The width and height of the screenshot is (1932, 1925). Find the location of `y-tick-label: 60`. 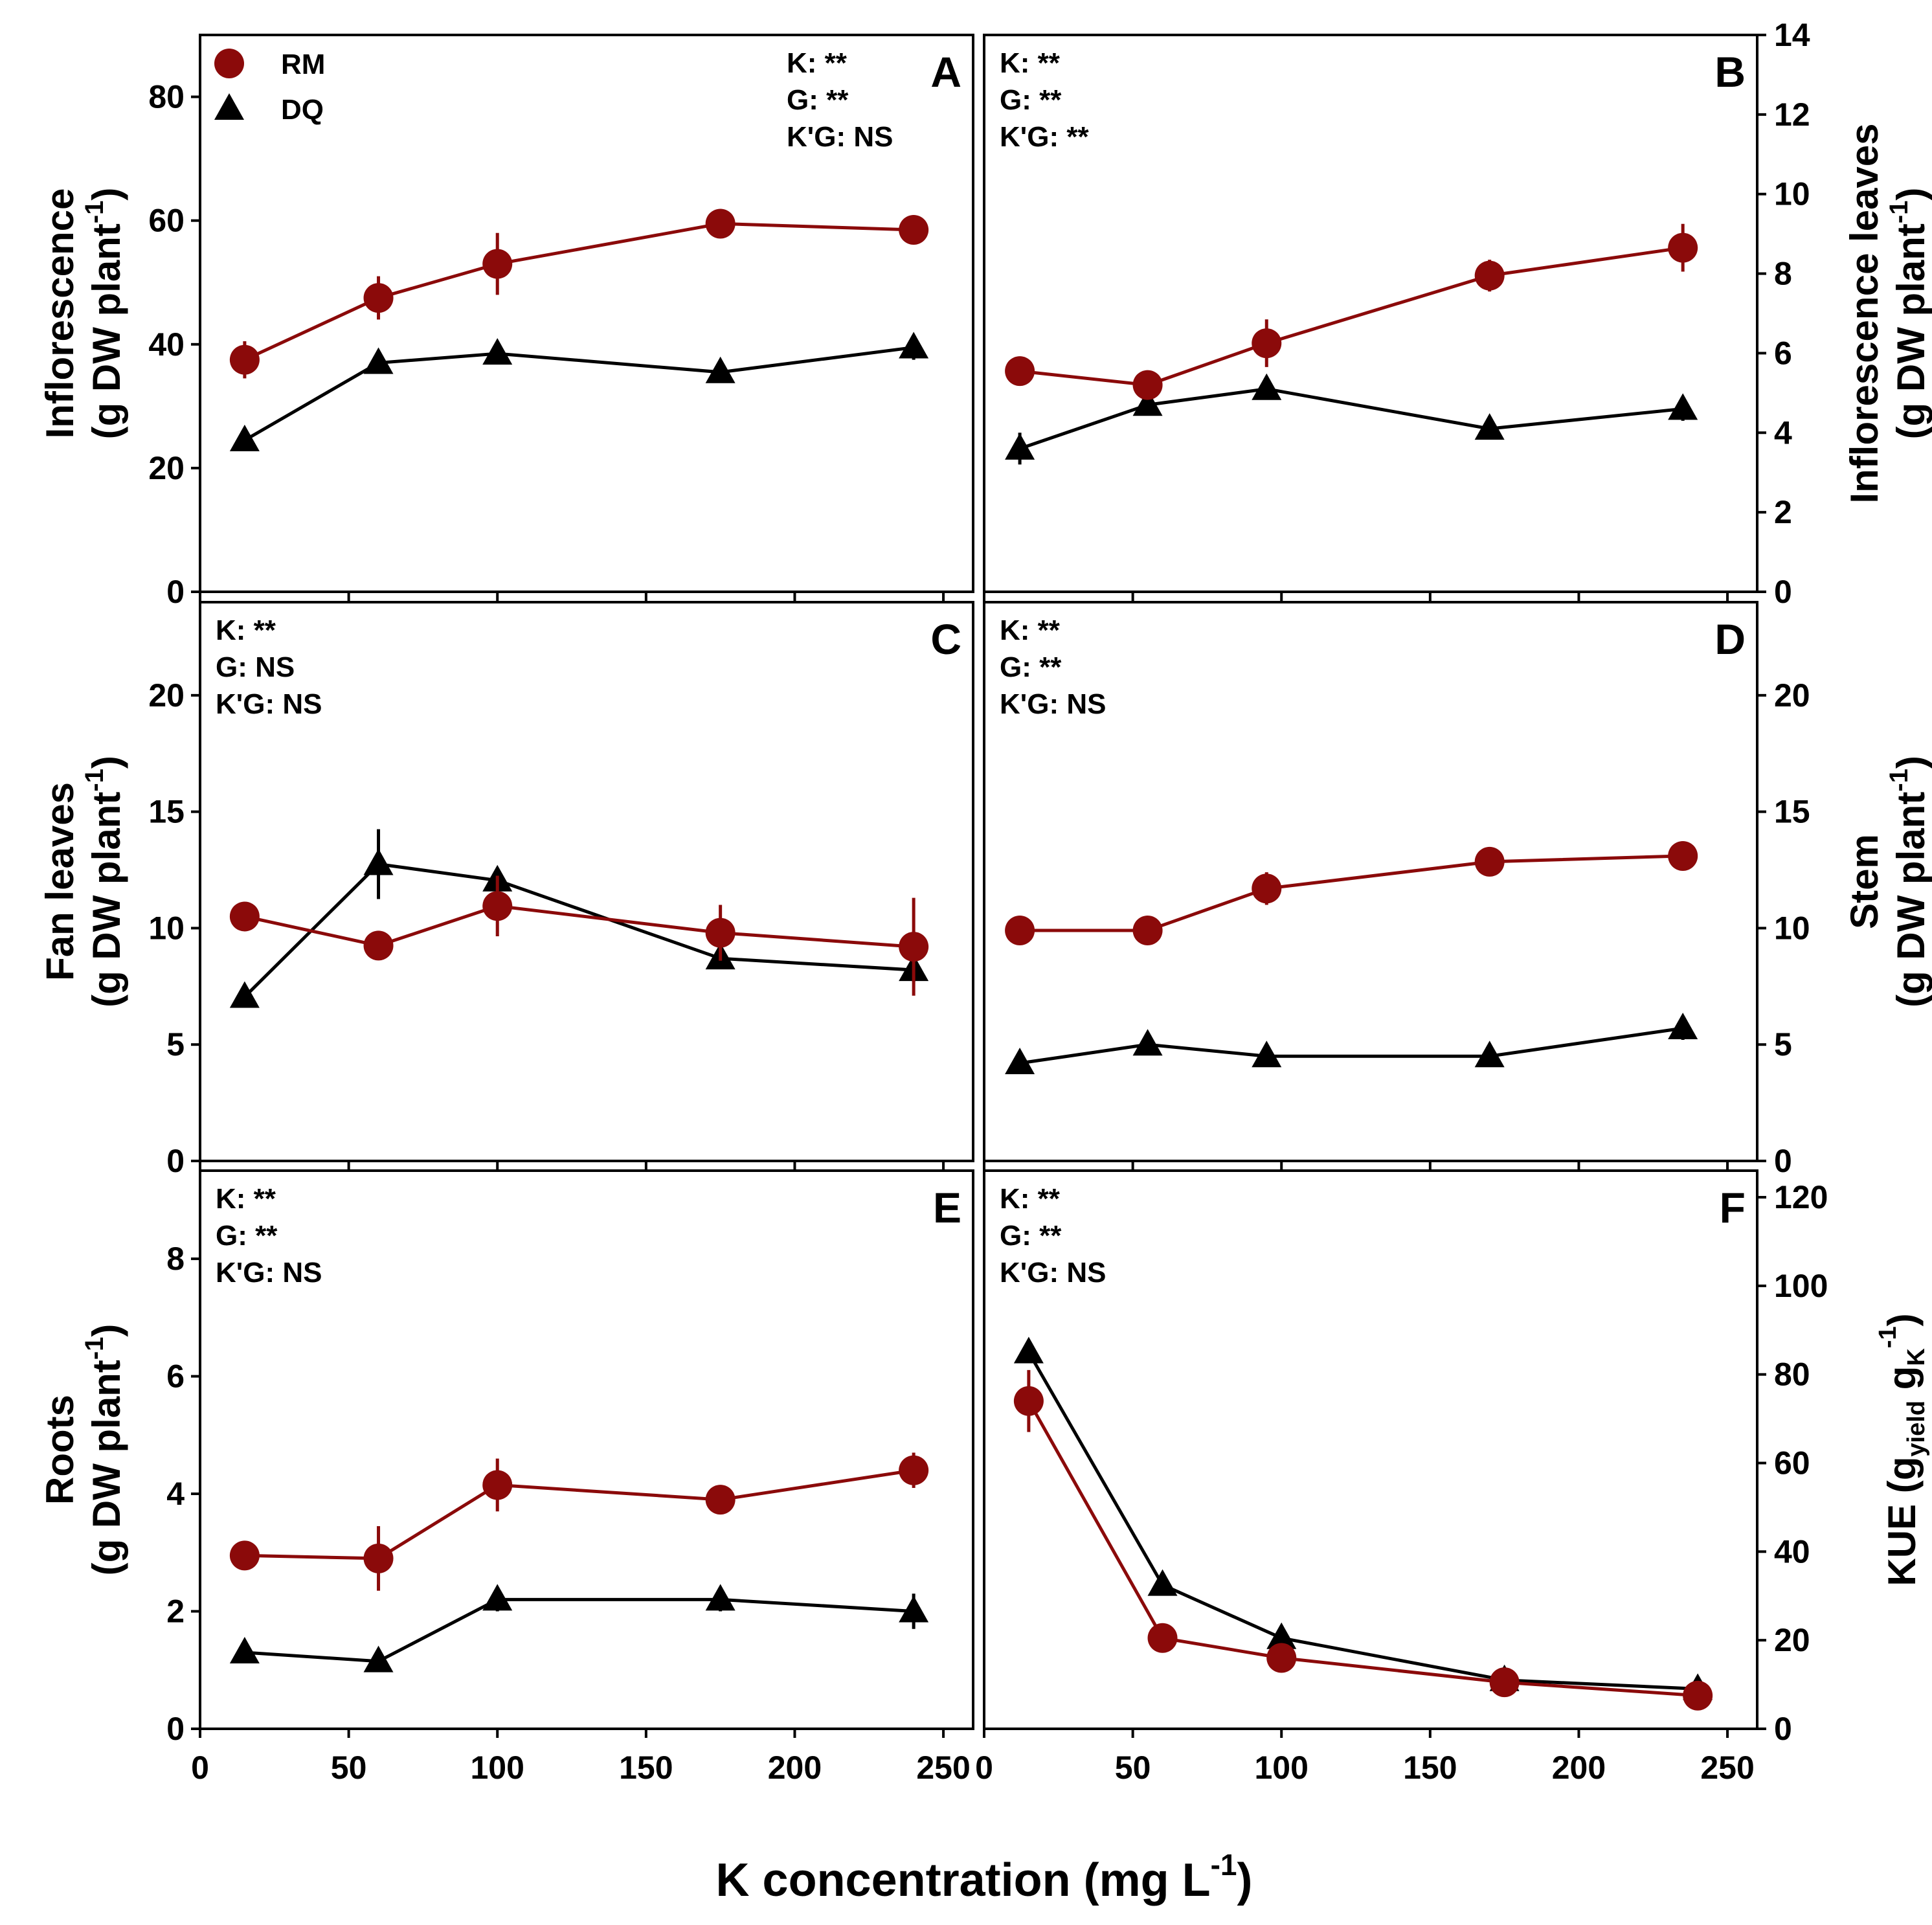

y-tick-label: 60 is located at coordinates (166, 221).